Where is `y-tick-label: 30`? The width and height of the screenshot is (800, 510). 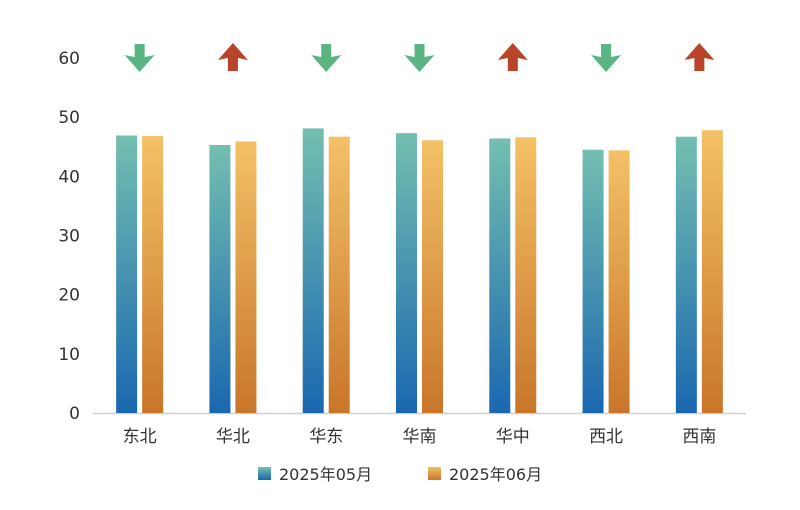
y-tick-label: 30 is located at coordinates (69, 237).